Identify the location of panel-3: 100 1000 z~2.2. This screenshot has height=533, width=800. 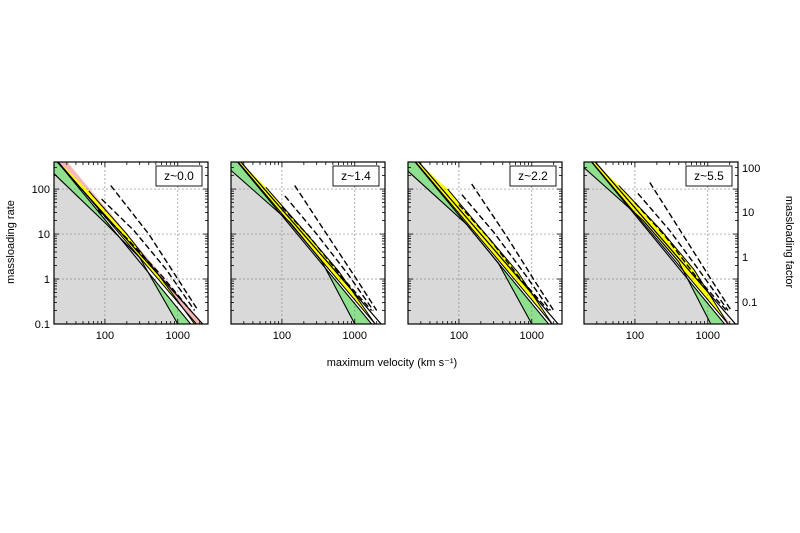
(485, 251).